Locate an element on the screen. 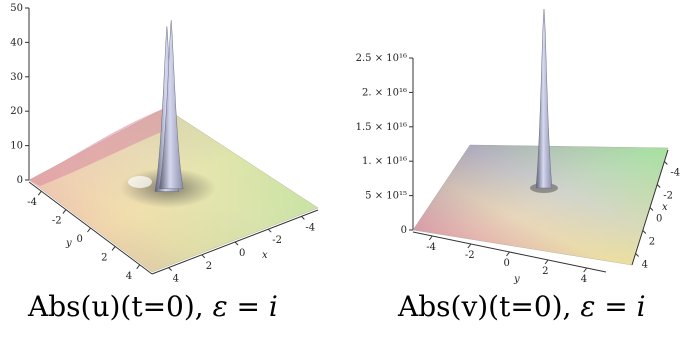 The image size is (681, 339). caption-left-eps: ε is located at coordinates (220, 306).